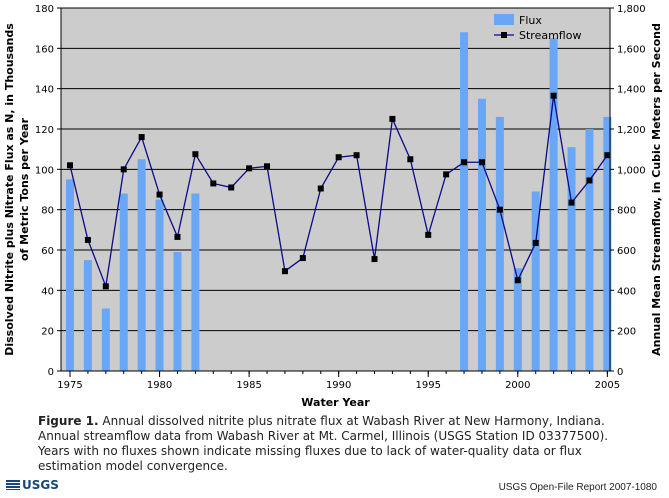 The height and width of the screenshot is (498, 669). Describe the element at coordinates (607, 155) in the screenshot. I see `streamflow-point-2005` at that location.